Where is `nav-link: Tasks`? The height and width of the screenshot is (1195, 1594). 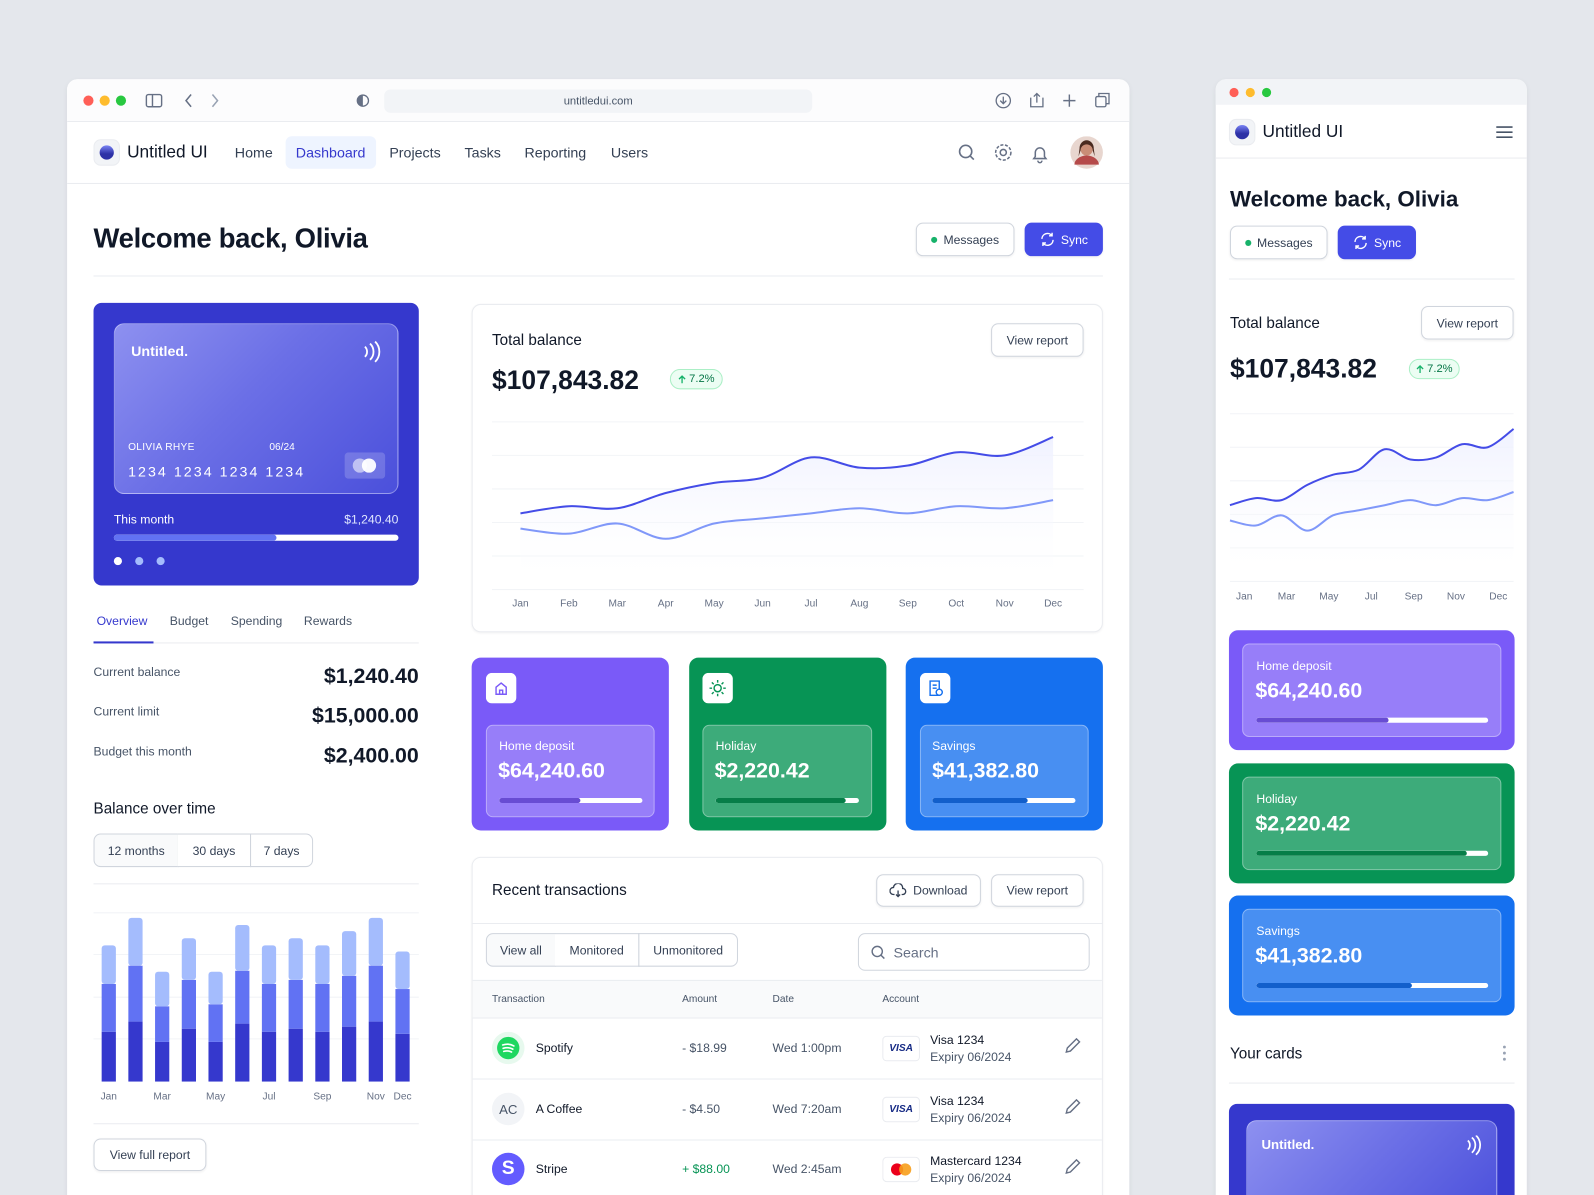 nav-link: Tasks is located at coordinates (482, 152).